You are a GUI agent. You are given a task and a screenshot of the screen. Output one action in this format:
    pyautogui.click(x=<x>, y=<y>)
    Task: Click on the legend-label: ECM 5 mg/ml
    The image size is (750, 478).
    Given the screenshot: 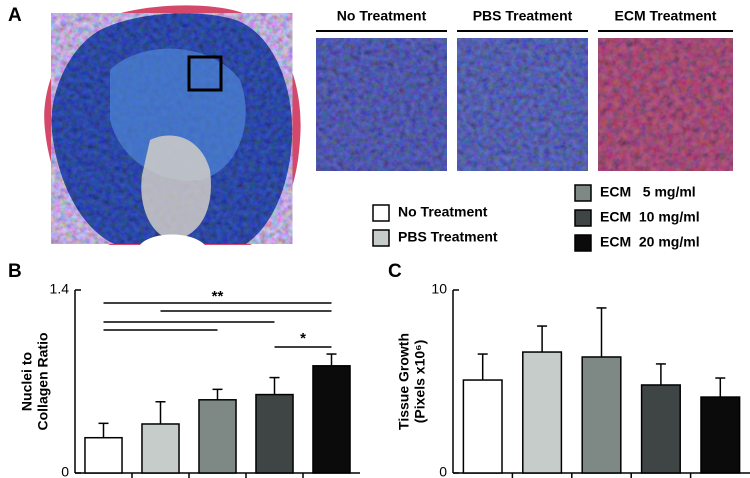 What is the action you would take?
    pyautogui.click(x=648, y=192)
    